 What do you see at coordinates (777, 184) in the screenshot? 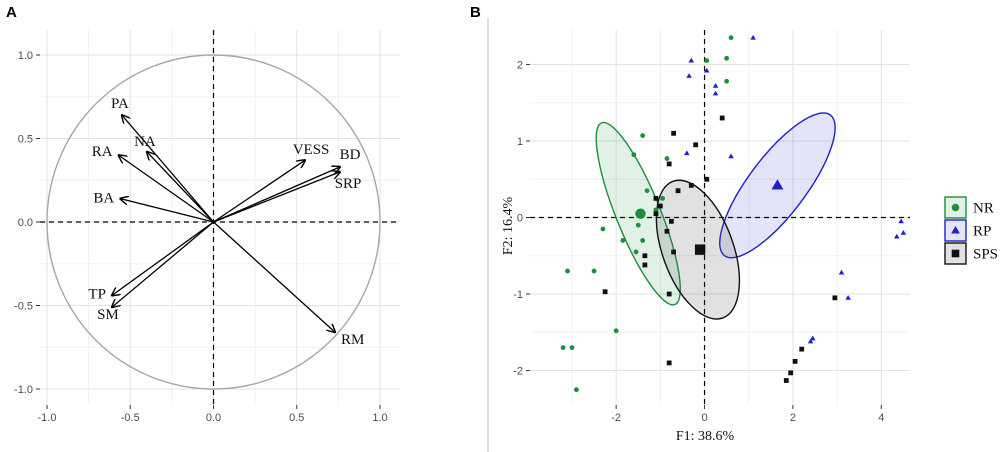
I see `centroid-rp` at bounding box center [777, 184].